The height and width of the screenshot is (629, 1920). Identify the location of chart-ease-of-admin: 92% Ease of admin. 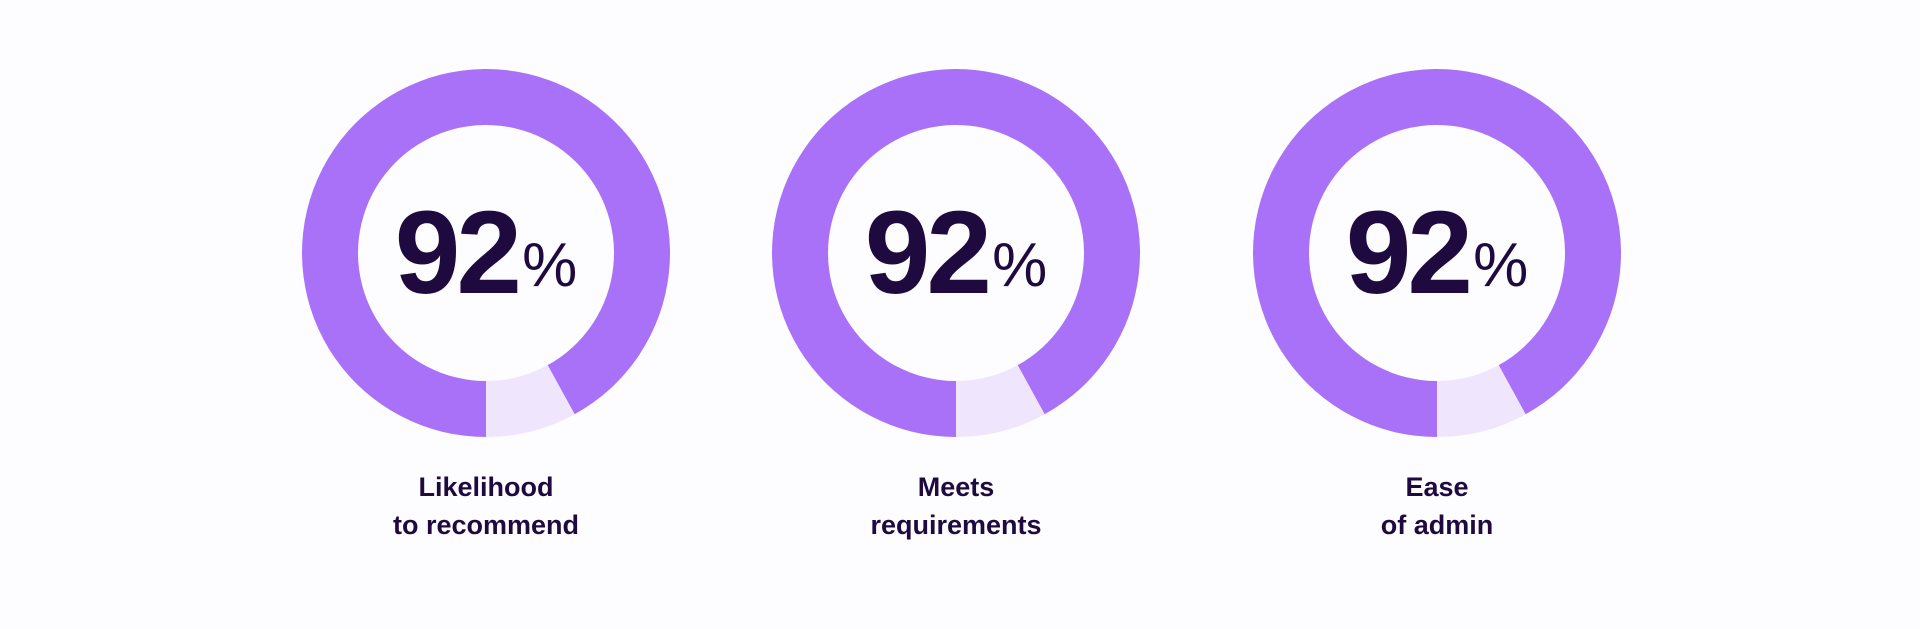
(1437, 306).